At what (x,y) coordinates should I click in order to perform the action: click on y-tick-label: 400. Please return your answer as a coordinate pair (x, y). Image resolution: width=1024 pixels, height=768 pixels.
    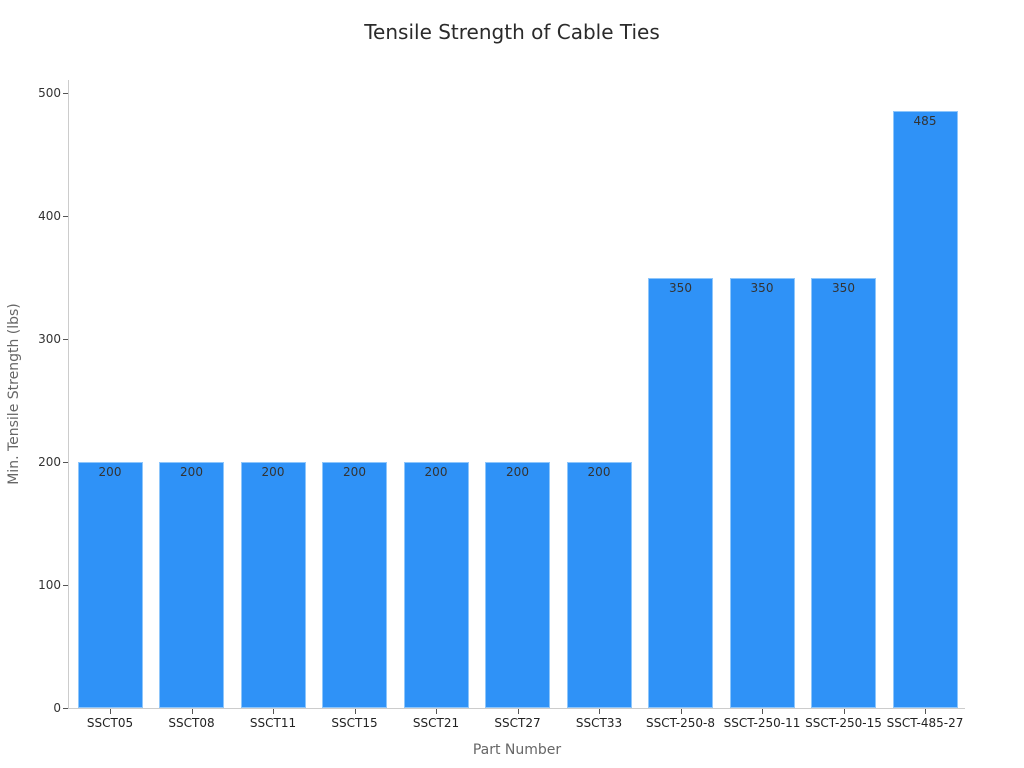
    Looking at the image, I should click on (49, 216).